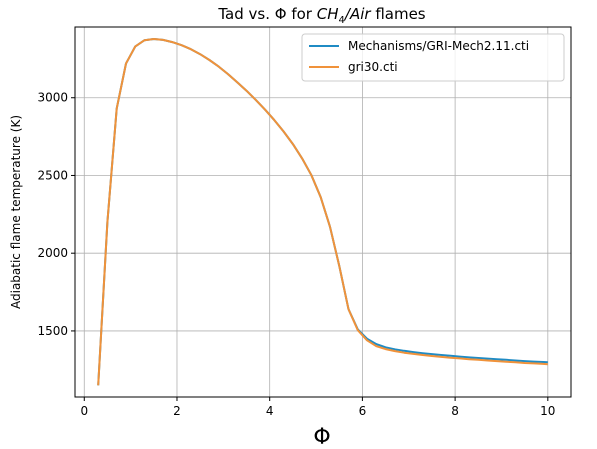 This screenshot has height=449, width=597. Describe the element at coordinates (52, 175) in the screenshot. I see `y-tick-label: 2500` at that location.